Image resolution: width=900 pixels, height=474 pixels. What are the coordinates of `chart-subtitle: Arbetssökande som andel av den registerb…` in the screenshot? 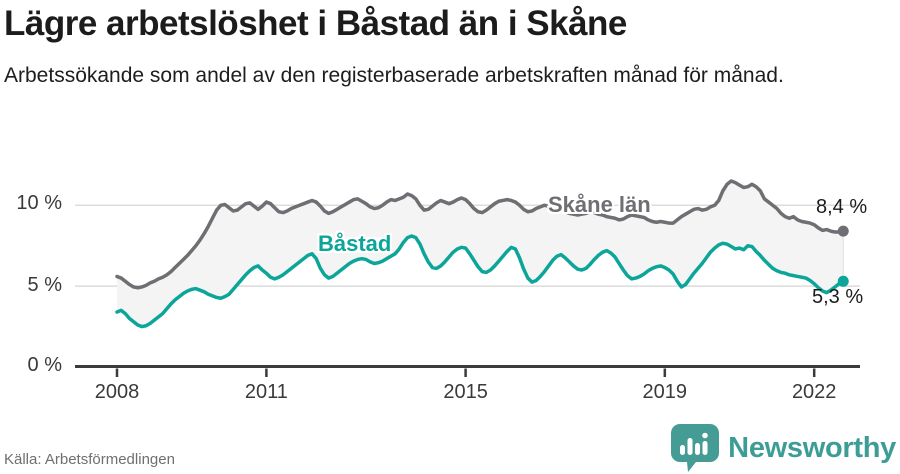 It's located at (394, 75).